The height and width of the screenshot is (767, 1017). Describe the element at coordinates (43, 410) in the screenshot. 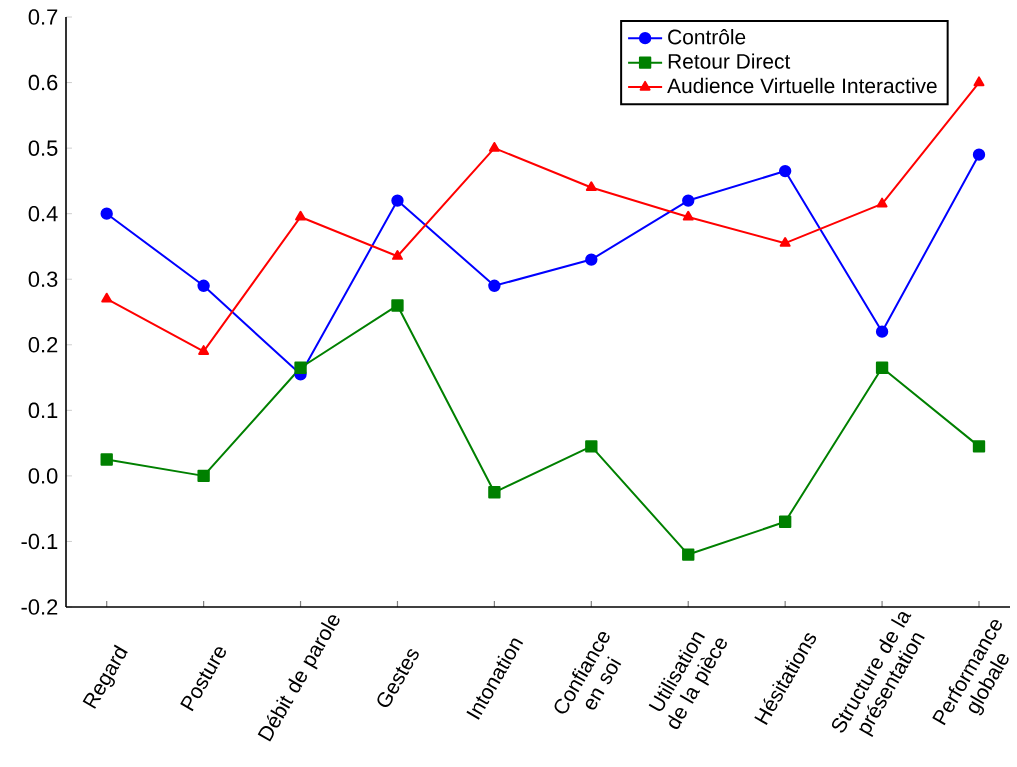

I see `y-tick-label: 0.1` at that location.